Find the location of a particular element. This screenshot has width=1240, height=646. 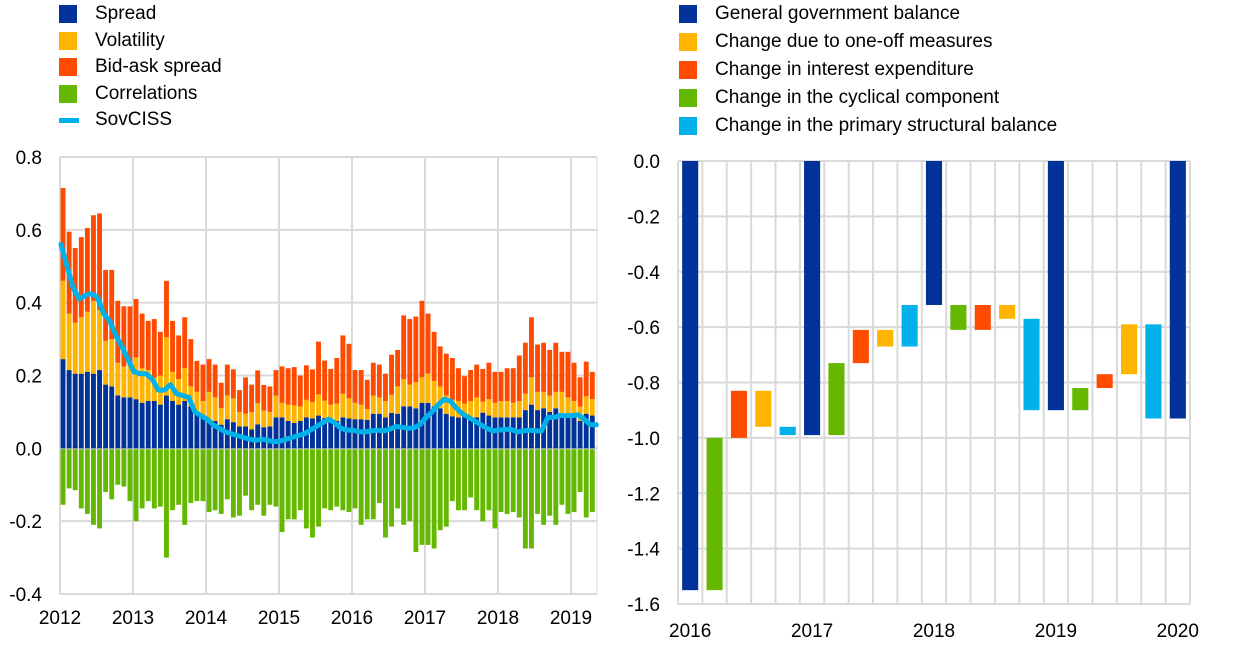

legend-swatch-primary is located at coordinates (688, 126).